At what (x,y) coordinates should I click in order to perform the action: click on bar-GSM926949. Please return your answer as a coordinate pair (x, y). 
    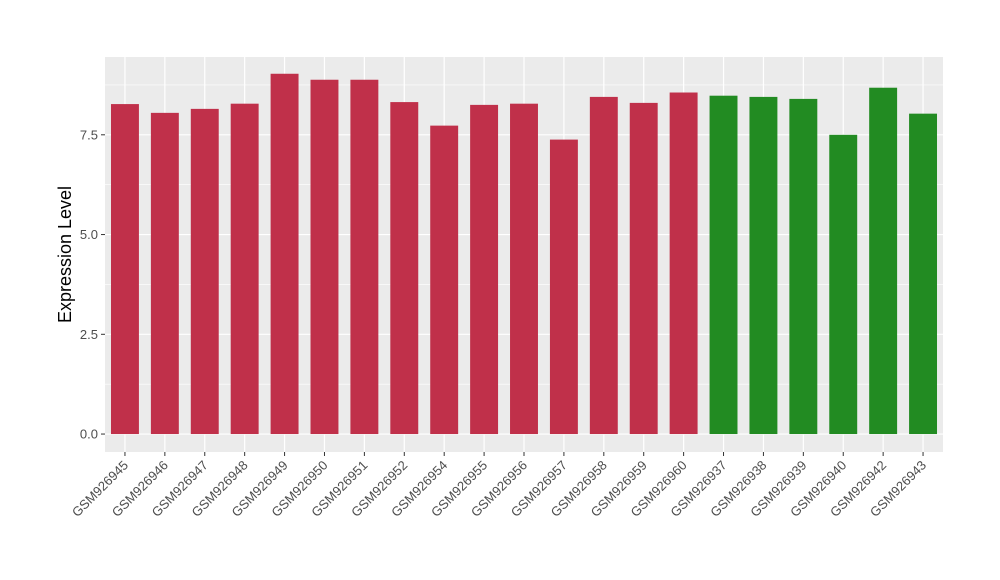
    Looking at the image, I should click on (284, 254).